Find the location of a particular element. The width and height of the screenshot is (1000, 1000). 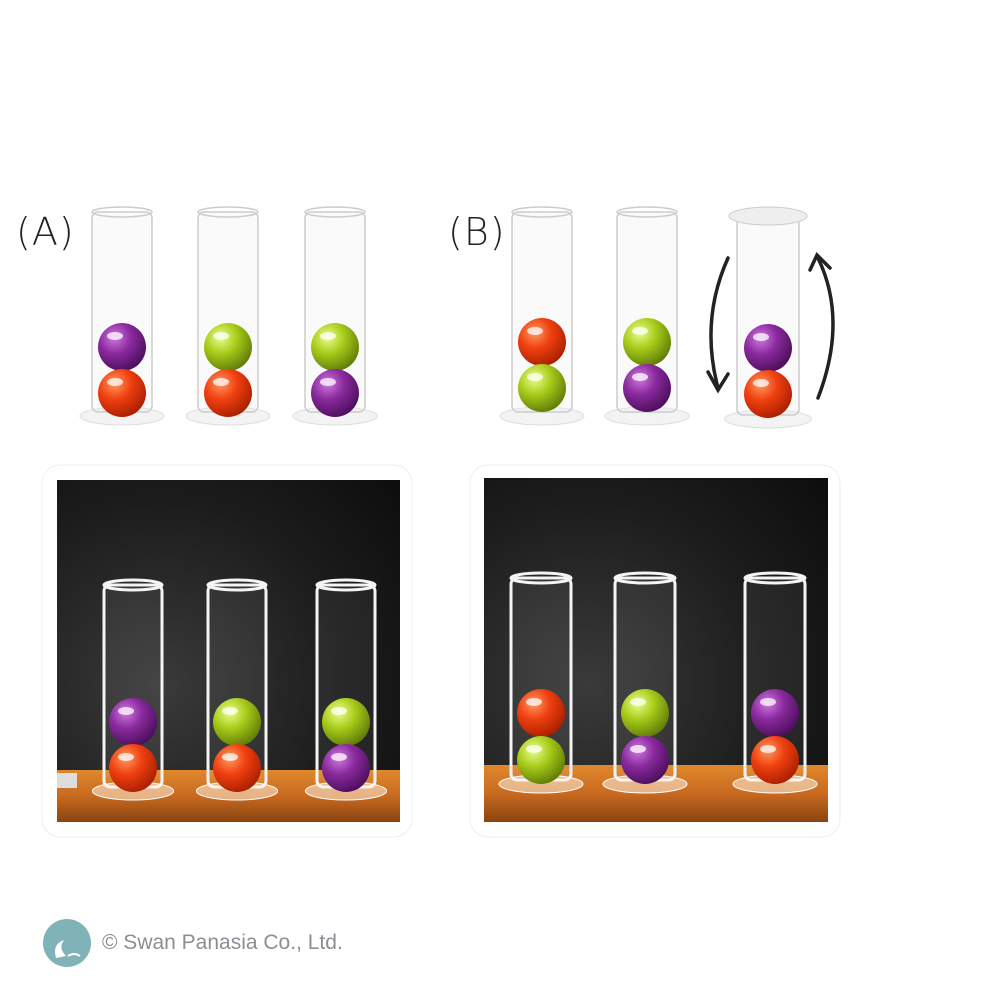

swan-panasia-logo is located at coordinates (67, 943).